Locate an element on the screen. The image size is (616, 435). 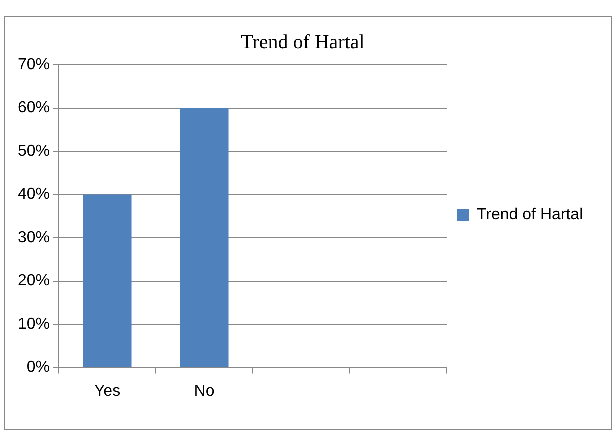
y-tick-label: 60% is located at coordinates (34, 108).